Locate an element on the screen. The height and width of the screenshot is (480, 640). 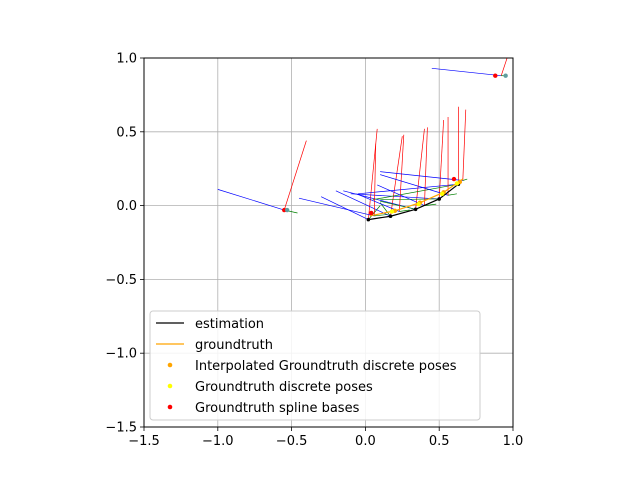
legend-box is located at coordinates (315, 365).